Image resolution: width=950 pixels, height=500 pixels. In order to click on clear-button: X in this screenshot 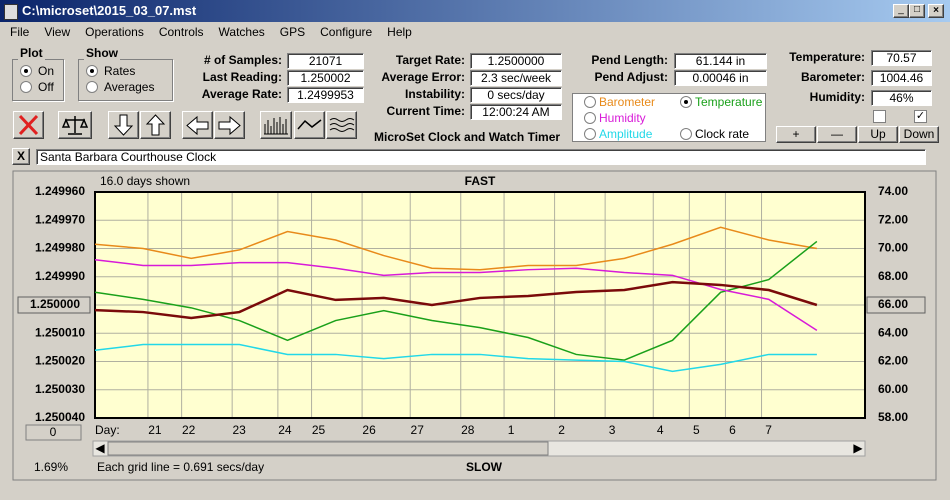, I will do `click(21, 156)`.